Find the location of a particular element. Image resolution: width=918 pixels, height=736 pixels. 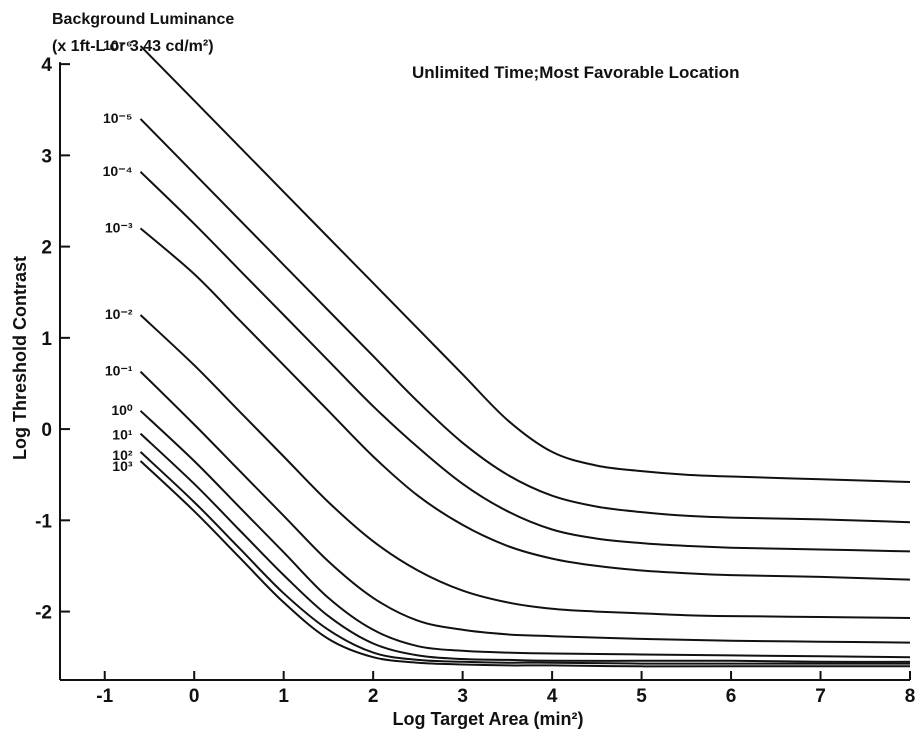

y-tick-label: -2 is located at coordinates (43, 613).